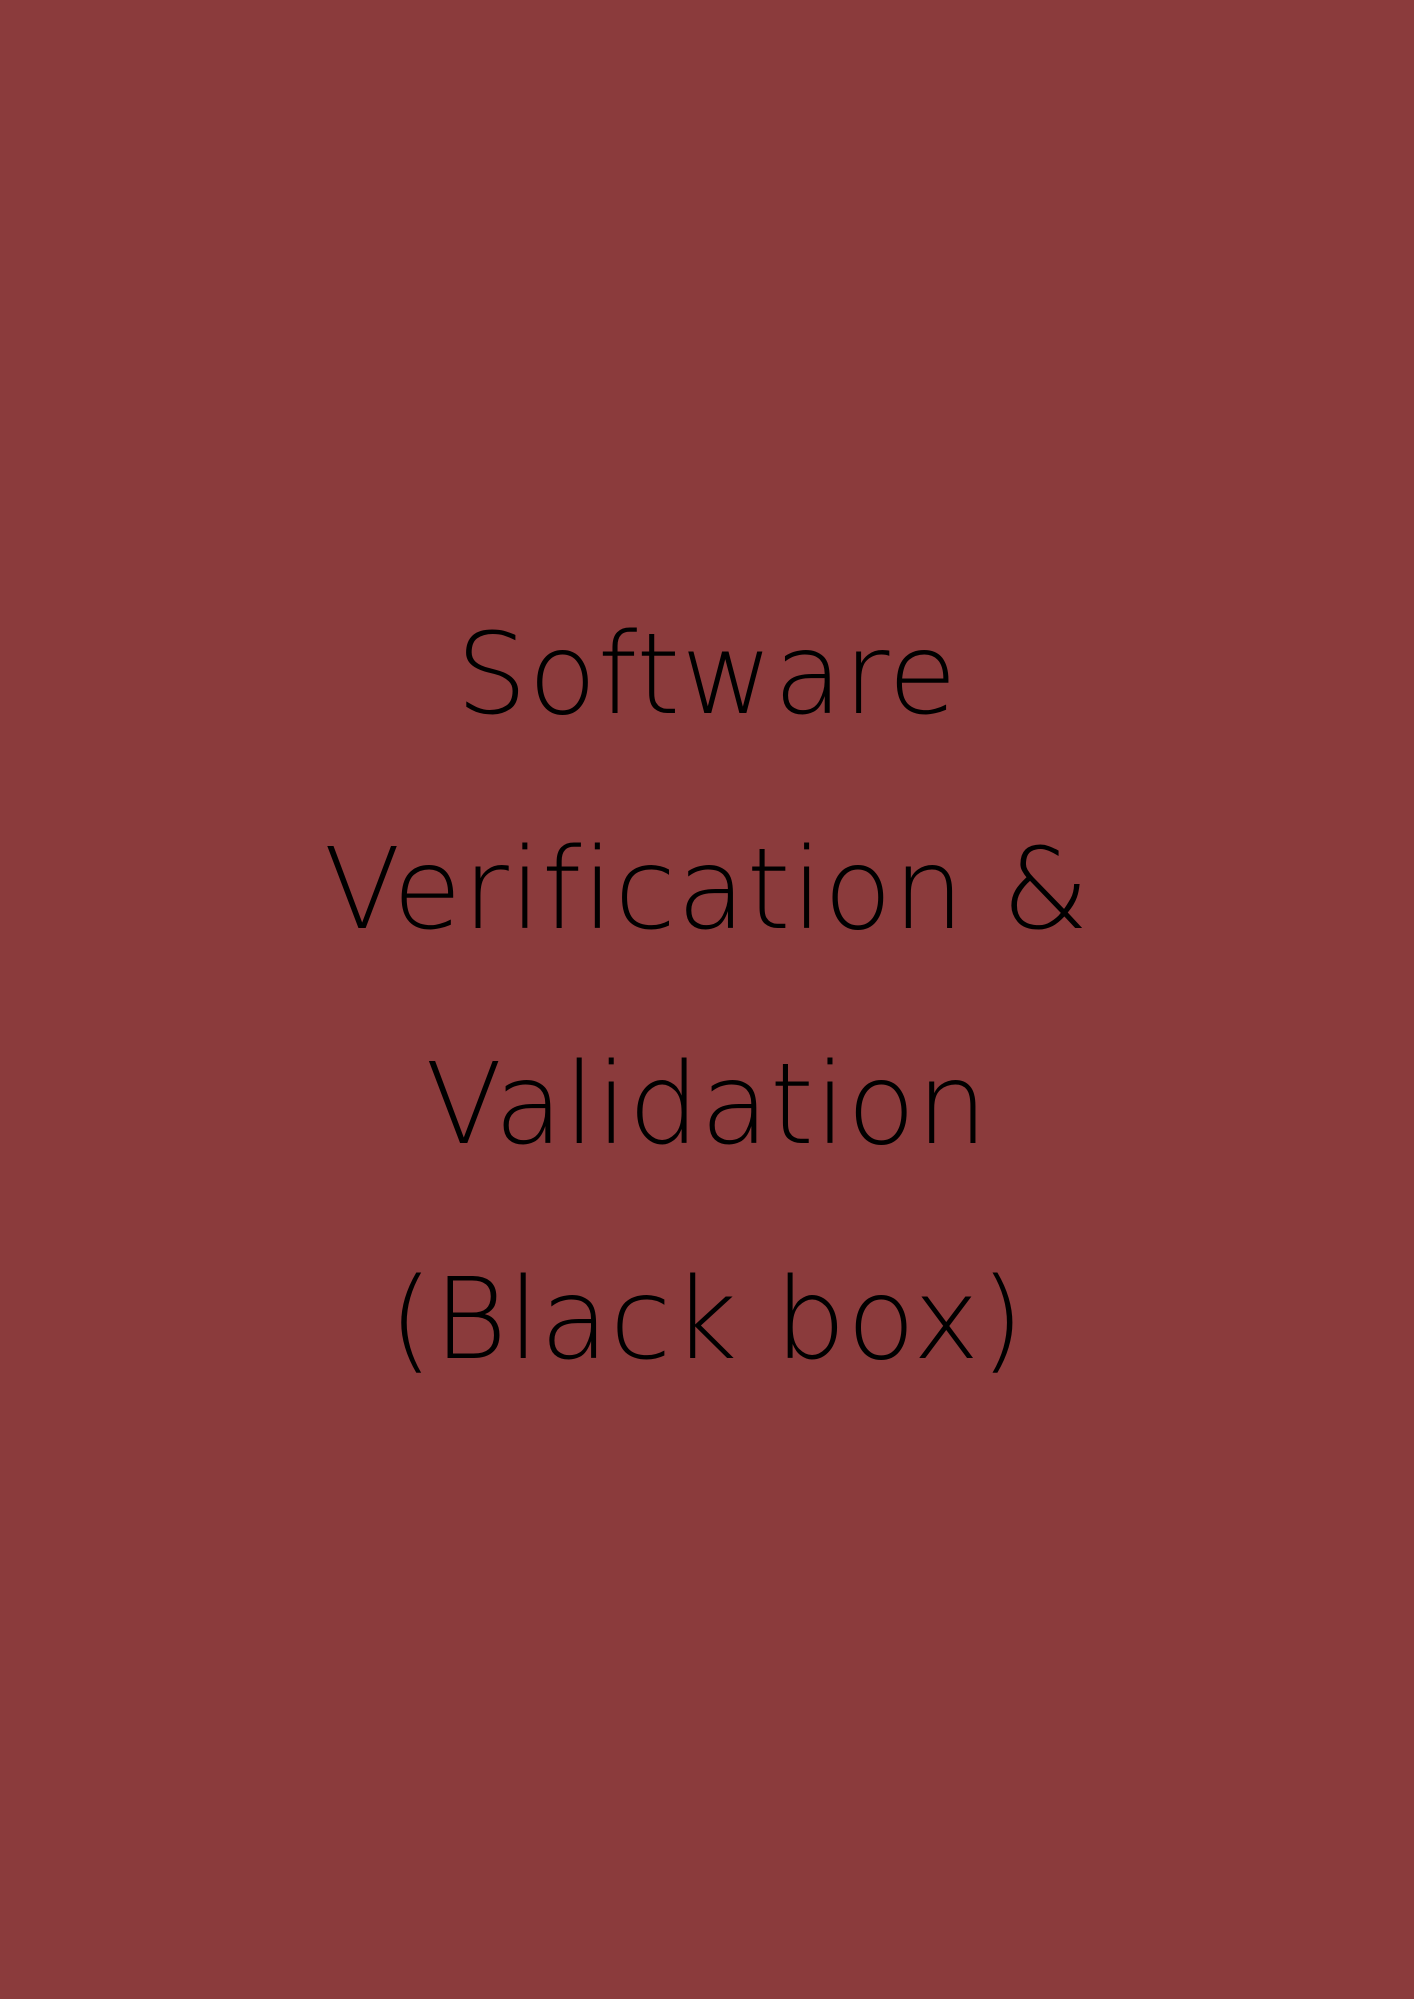  I want to click on title-line-3: Validation, so click(707, 1105).